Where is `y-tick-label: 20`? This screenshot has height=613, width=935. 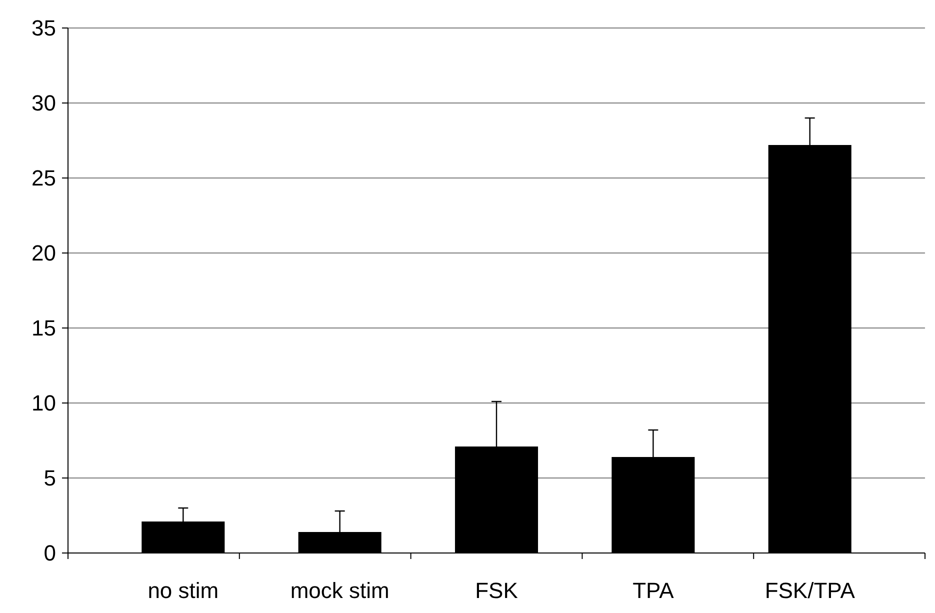 y-tick-label: 20 is located at coordinates (44, 253).